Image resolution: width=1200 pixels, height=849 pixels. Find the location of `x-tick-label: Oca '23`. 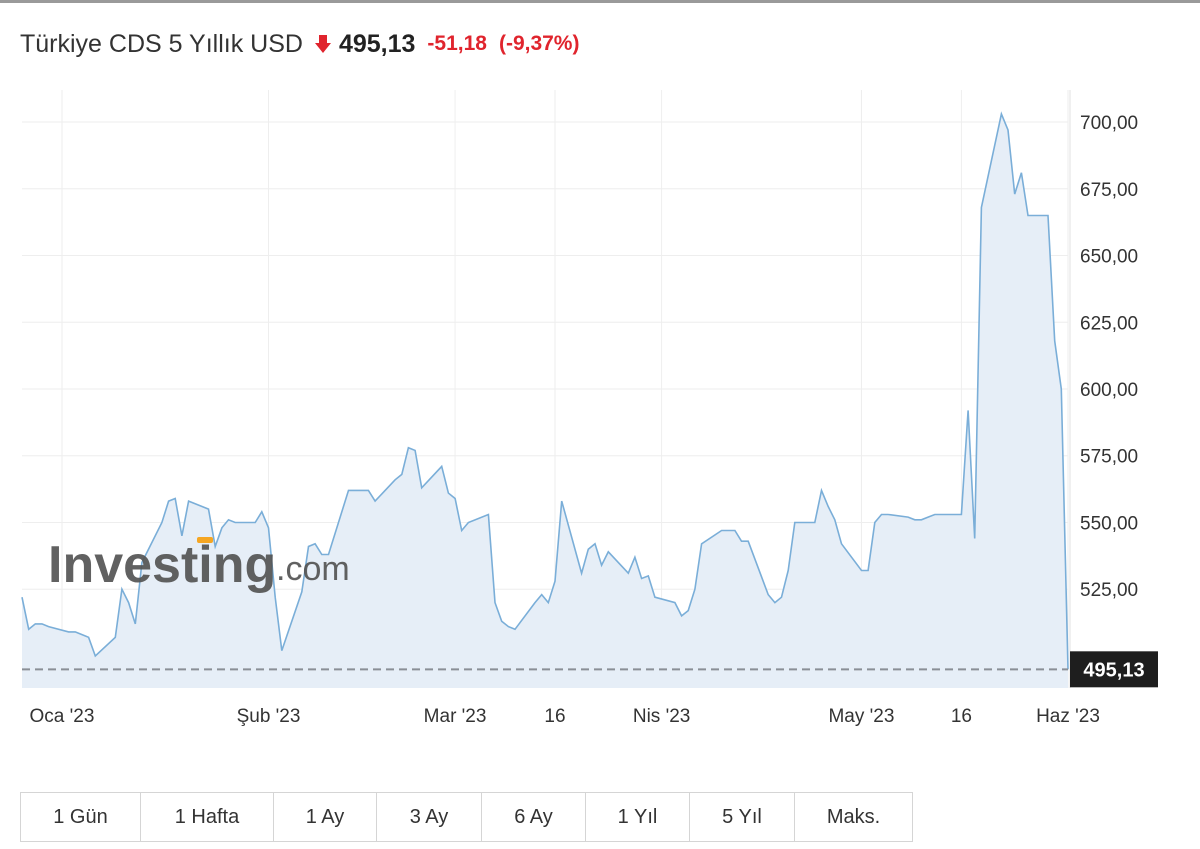

x-tick-label: Oca '23 is located at coordinates (62, 716).